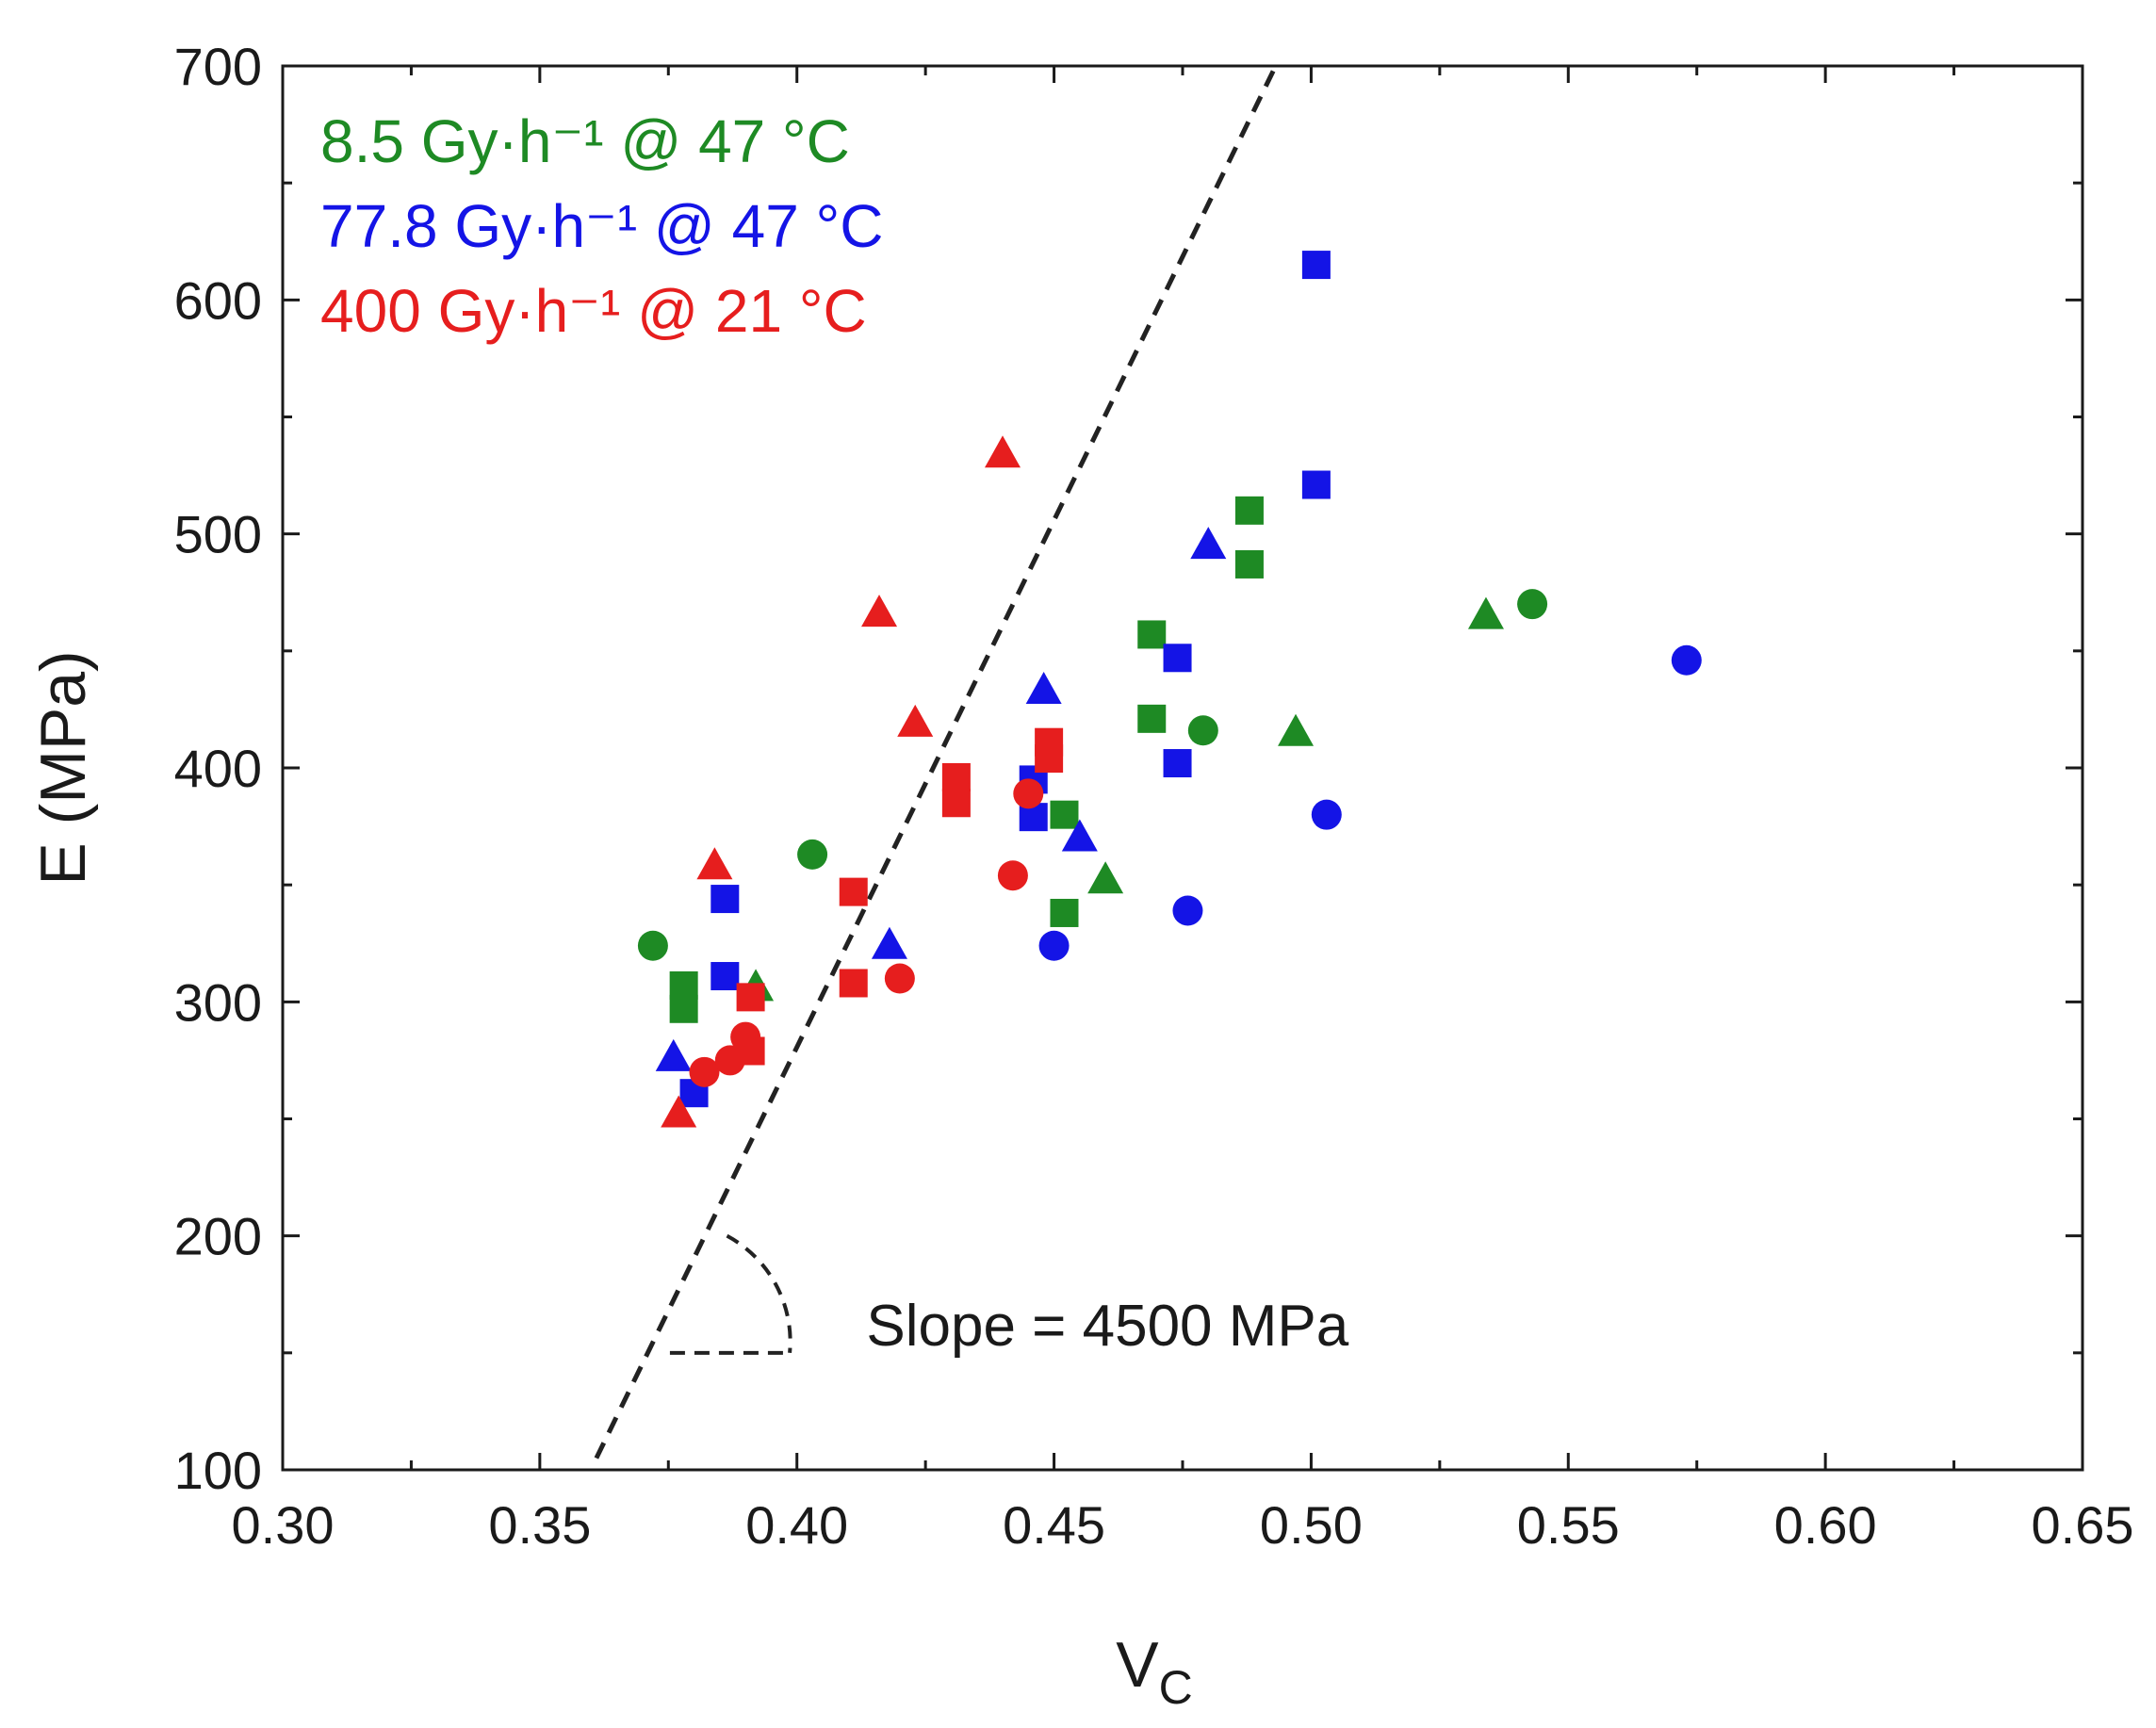 This screenshot has height=1728, width=2156. I want to click on slope-angle-arc, so click(759, 1293).